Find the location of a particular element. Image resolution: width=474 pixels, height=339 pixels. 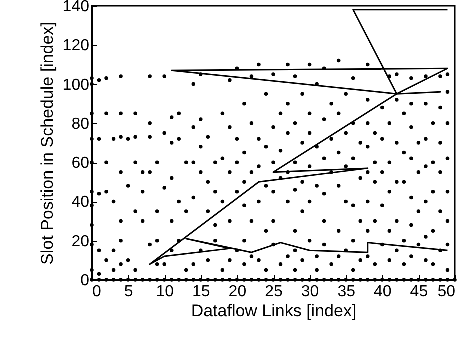

y-tick-label: 120 is located at coordinates (76, 46).